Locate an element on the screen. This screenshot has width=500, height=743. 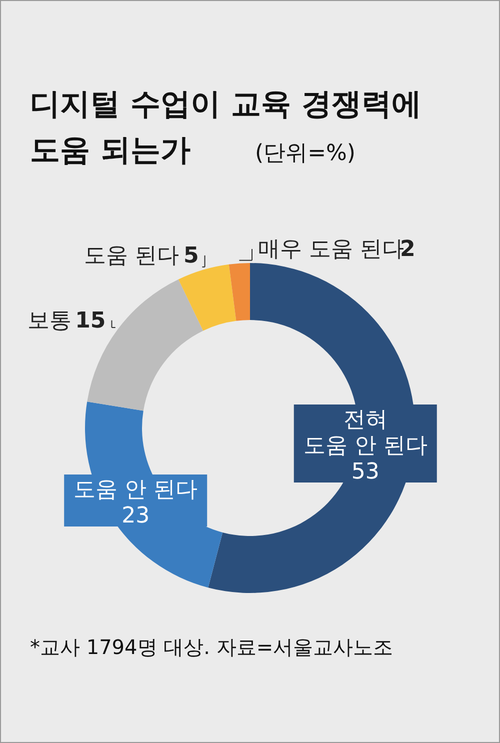
slice-label: 도움 안 된다 is located at coordinates (136, 489).